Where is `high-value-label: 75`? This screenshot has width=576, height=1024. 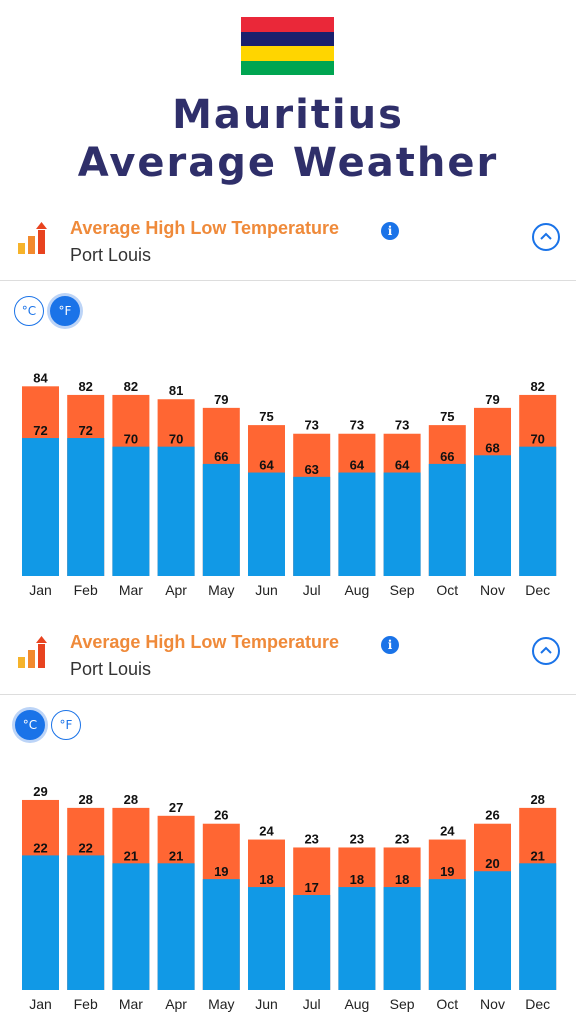
high-value-label: 75 is located at coordinates (266, 416).